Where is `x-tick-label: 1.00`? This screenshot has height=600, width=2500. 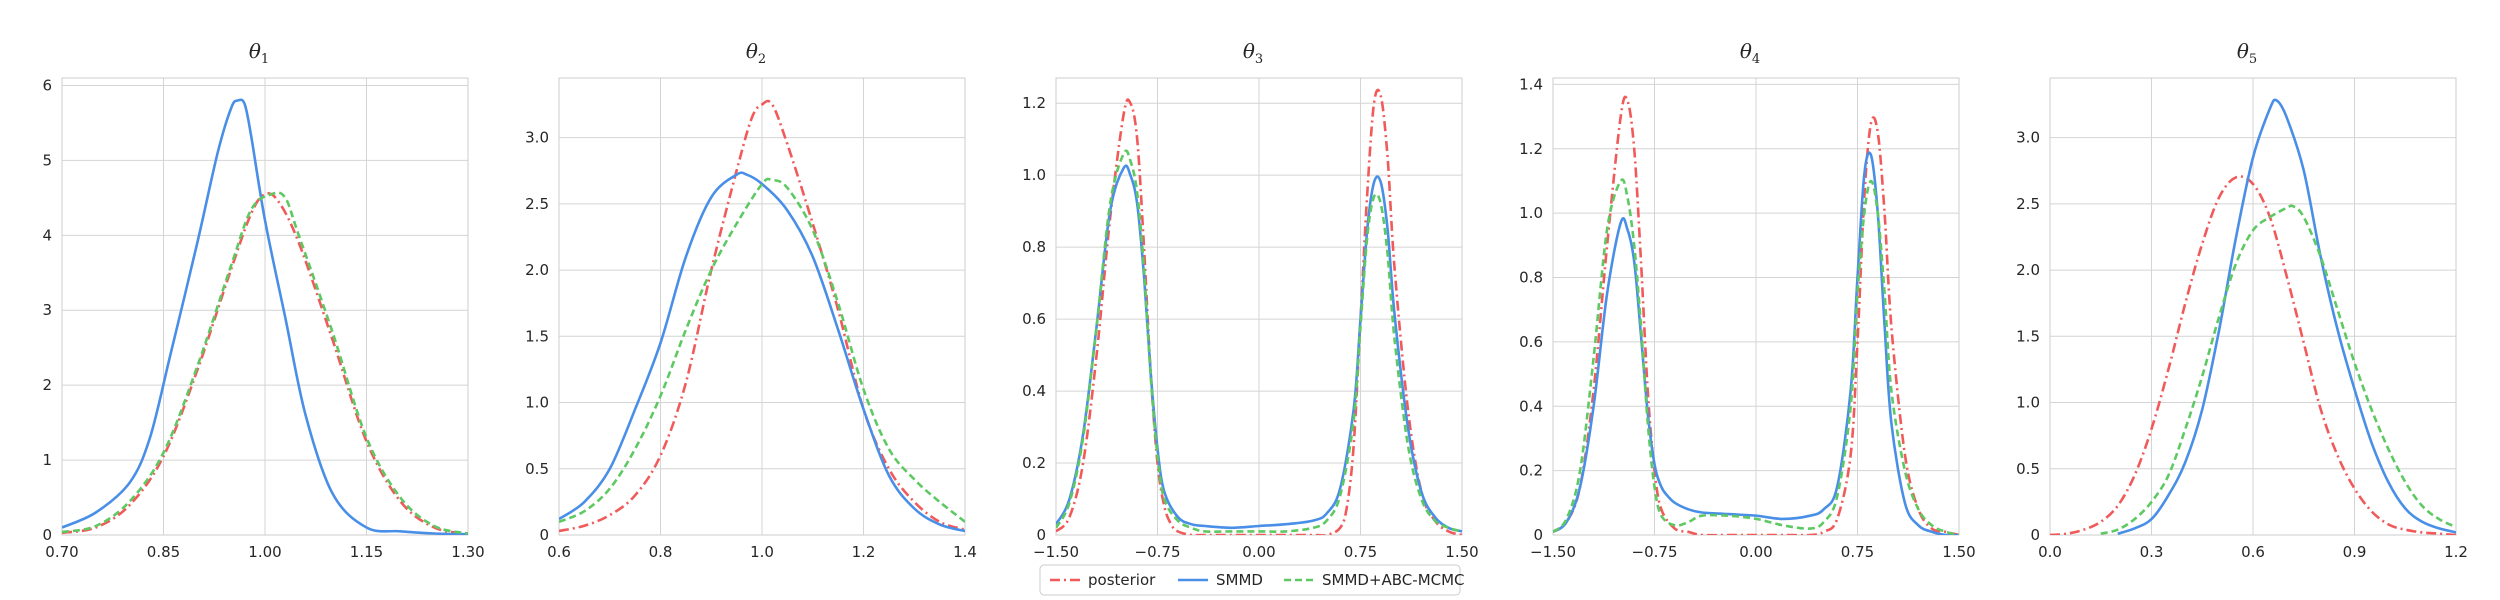 x-tick-label: 1.00 is located at coordinates (264, 552).